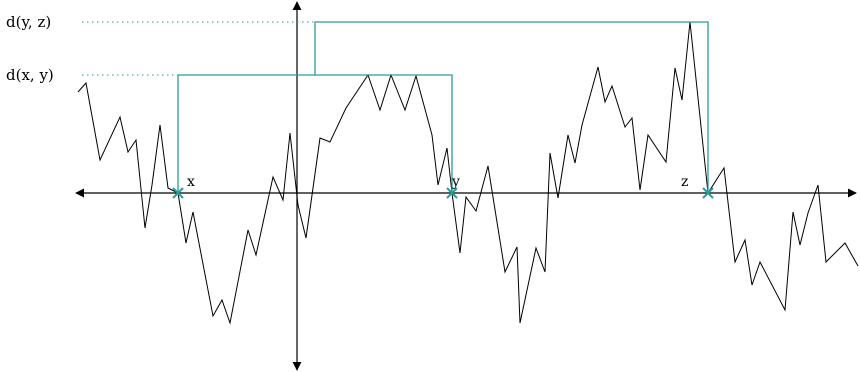  I want to click on point-label-y: y, so click(455, 182).